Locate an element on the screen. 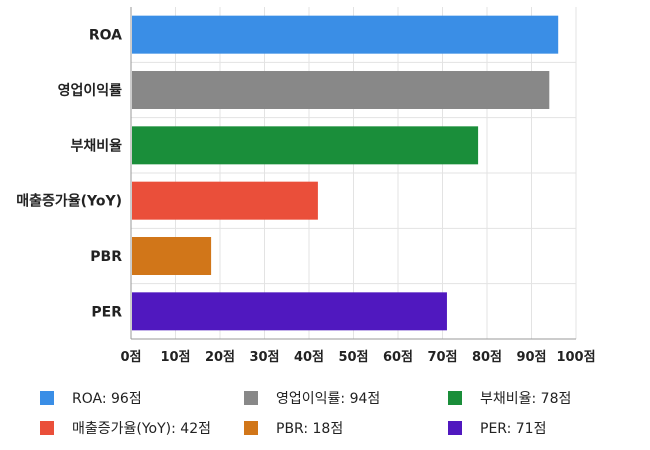  legend-label-1: 영업이익률: 94점 is located at coordinates (328, 399).